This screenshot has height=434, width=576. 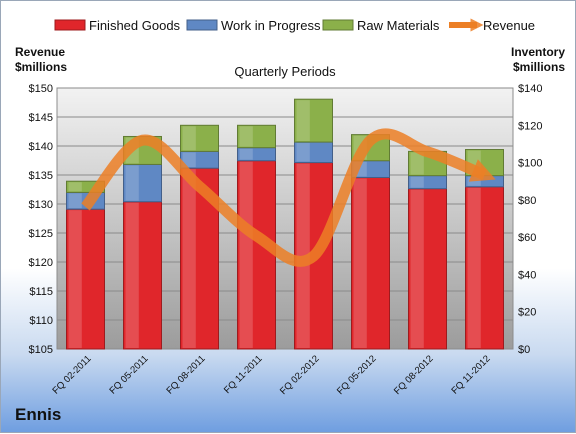 I want to click on left-tick-label: $140, so click(x=41, y=147).